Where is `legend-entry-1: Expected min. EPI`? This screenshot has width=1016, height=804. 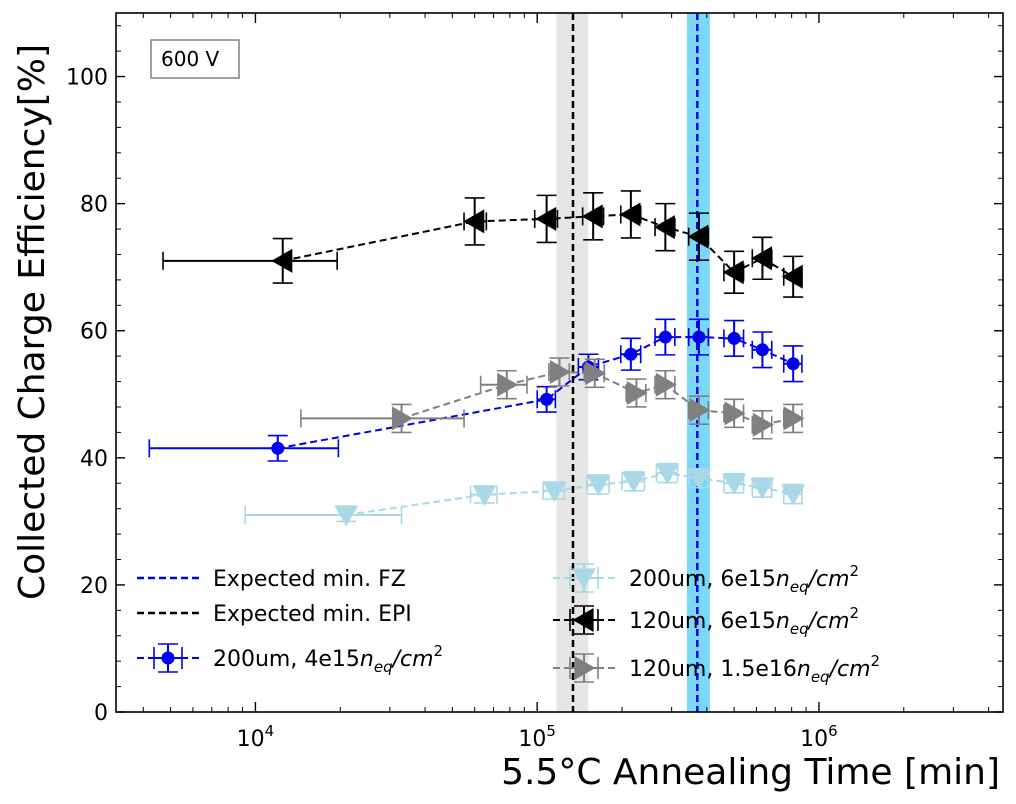 legend-entry-1: Expected min. EPI is located at coordinates (274, 614).